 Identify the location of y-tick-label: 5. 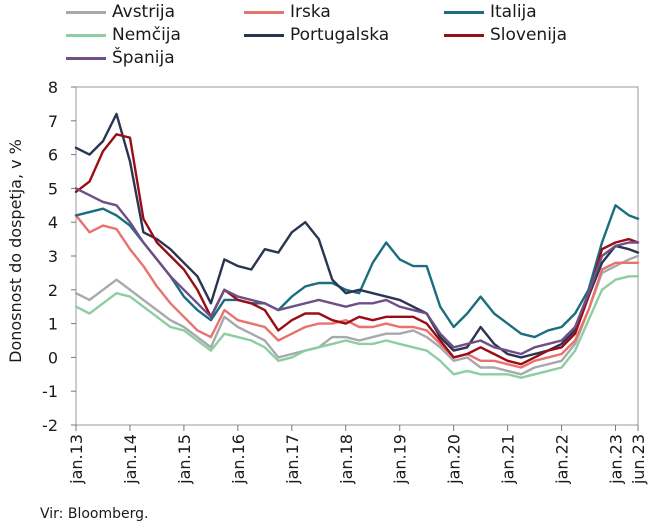
(53, 188).